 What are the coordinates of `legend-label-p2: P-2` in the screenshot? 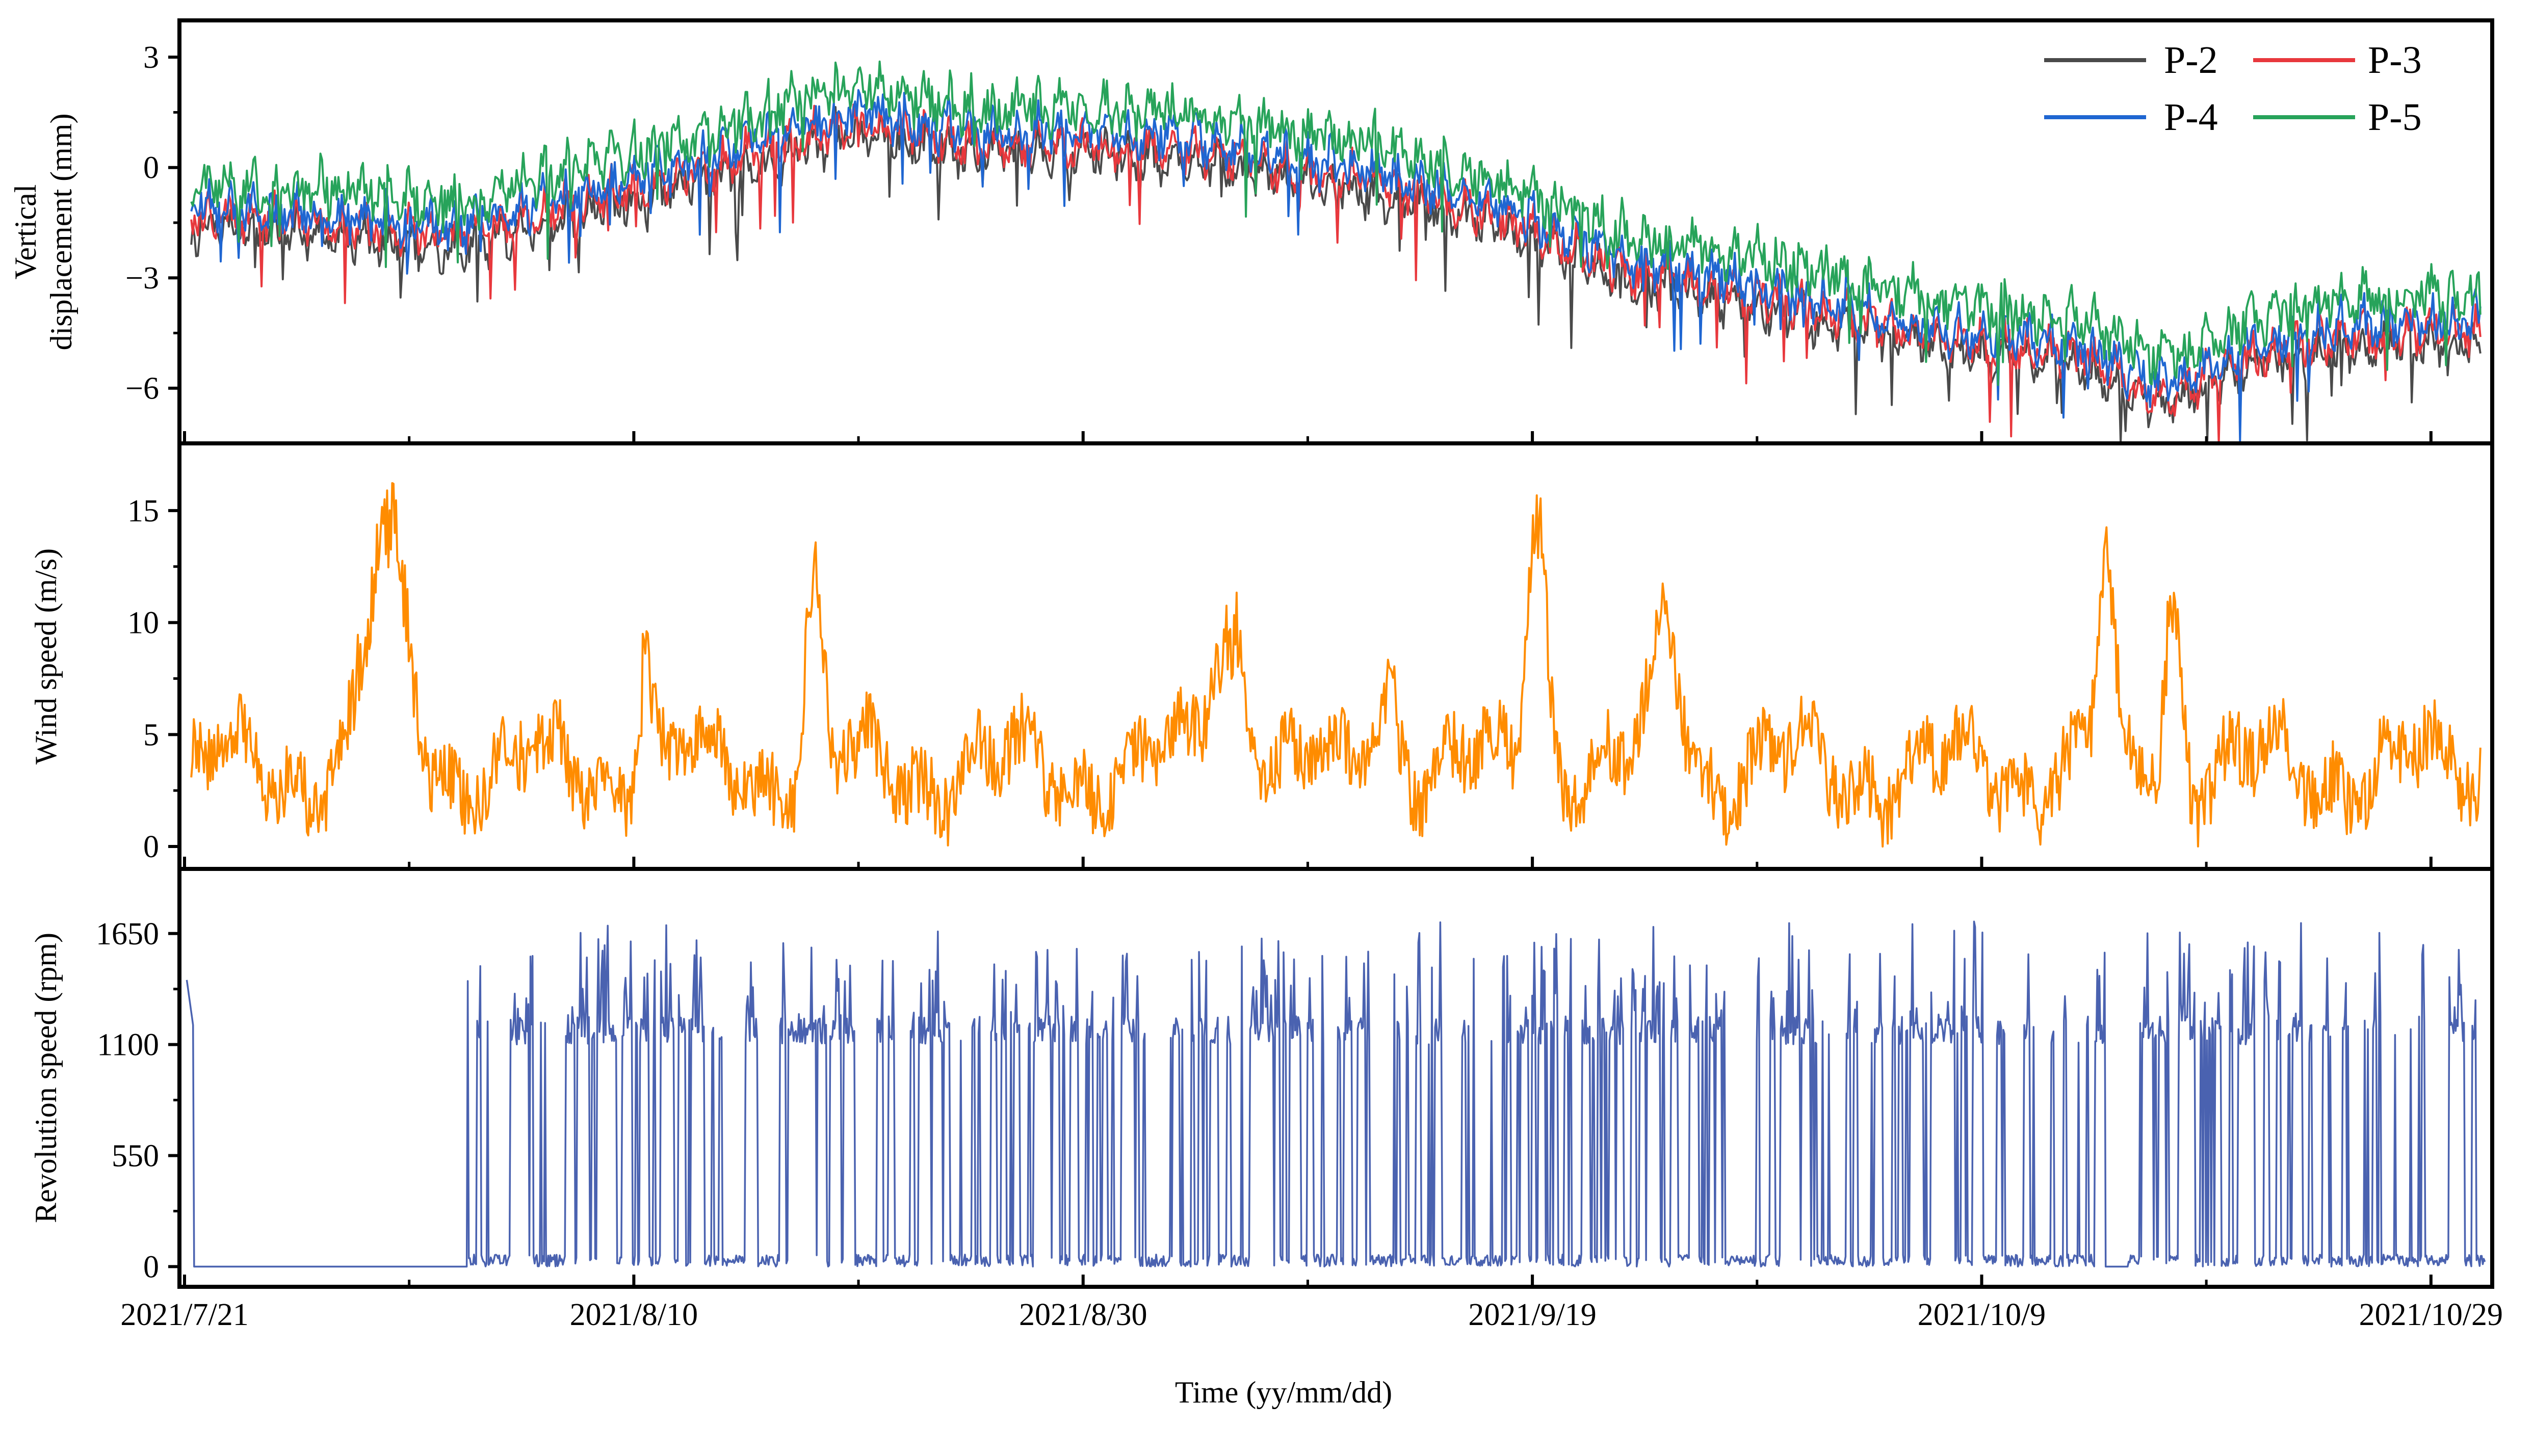 It's located at (2191, 60).